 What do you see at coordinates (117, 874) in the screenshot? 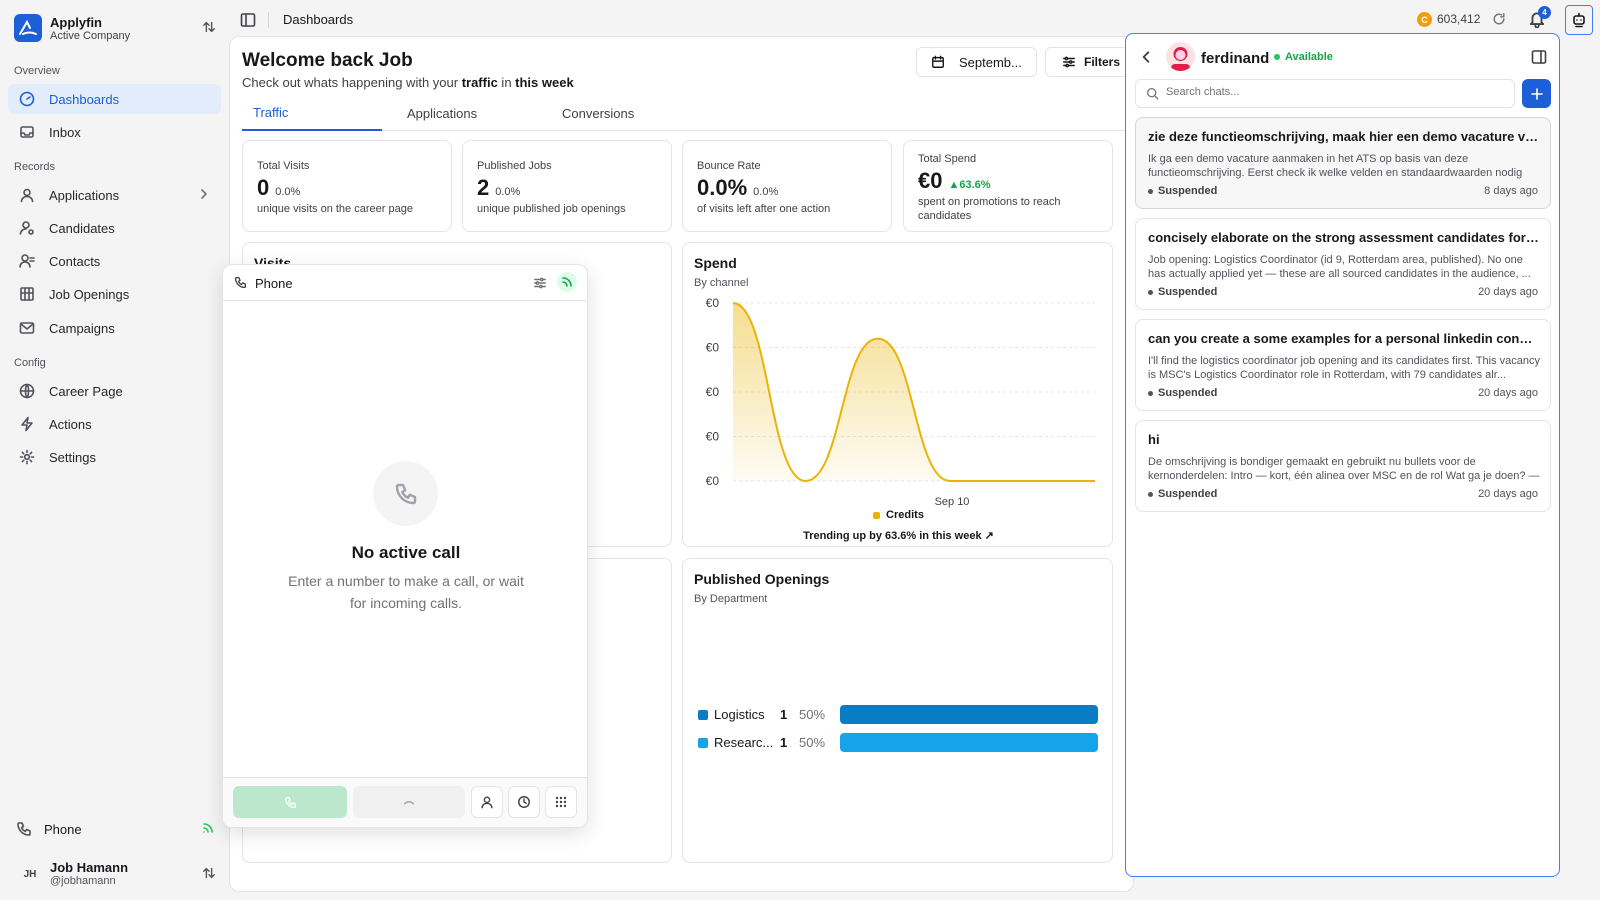
I see `user-menu: JH Job Hamann @jobhamann` at bounding box center [117, 874].